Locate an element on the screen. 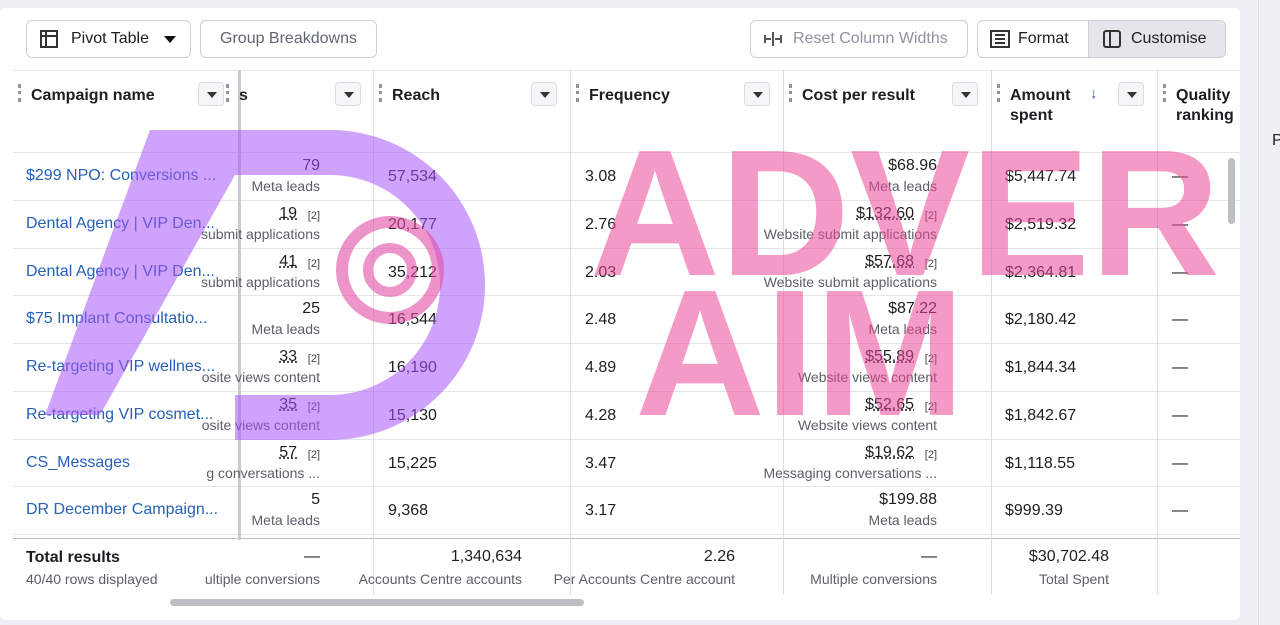 Image resolution: width=1280 pixels, height=625 pixels. results-value: 35 is located at coordinates (288, 405).